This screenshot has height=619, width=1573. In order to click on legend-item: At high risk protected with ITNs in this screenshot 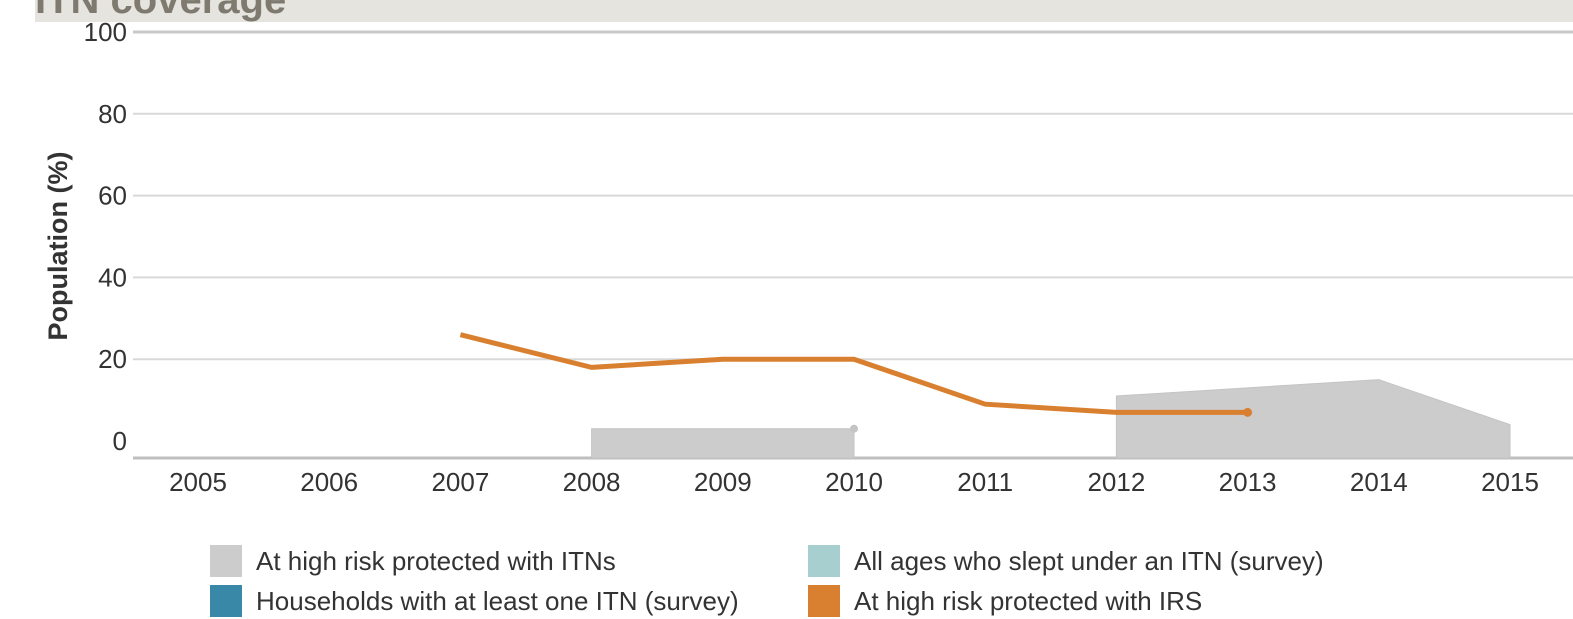, I will do `click(509, 561)`.